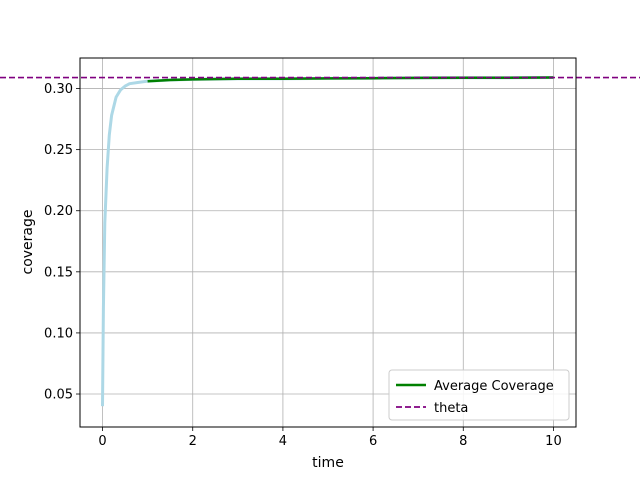  Describe the element at coordinates (58, 89) in the screenshot. I see `y-tick-label: 0.30` at that location.